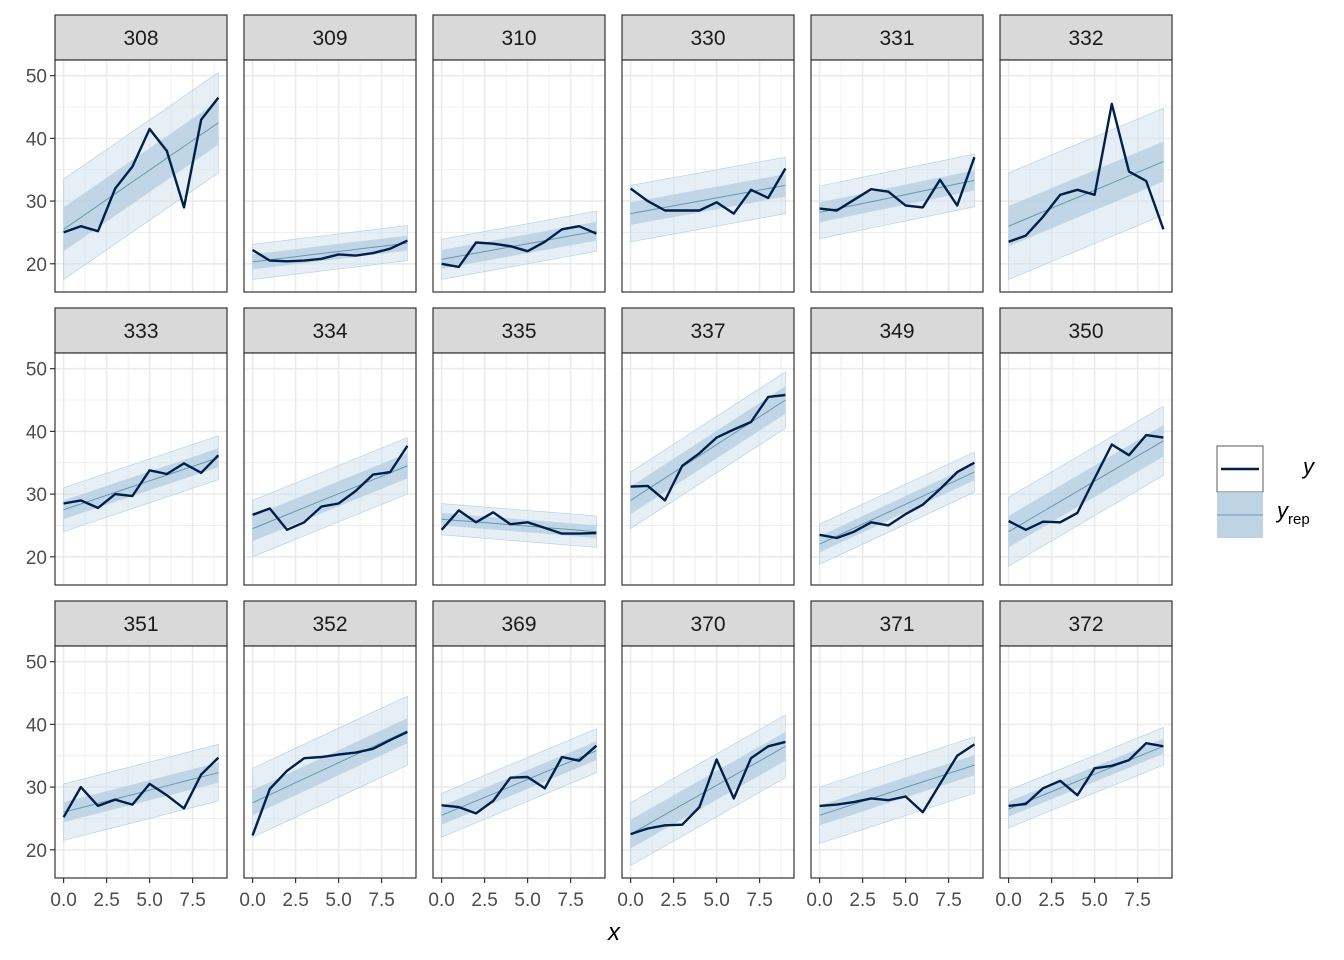 Image resolution: width=1344 pixels, height=960 pixels. I want to click on legend-label-y: y, so click(1308, 466).